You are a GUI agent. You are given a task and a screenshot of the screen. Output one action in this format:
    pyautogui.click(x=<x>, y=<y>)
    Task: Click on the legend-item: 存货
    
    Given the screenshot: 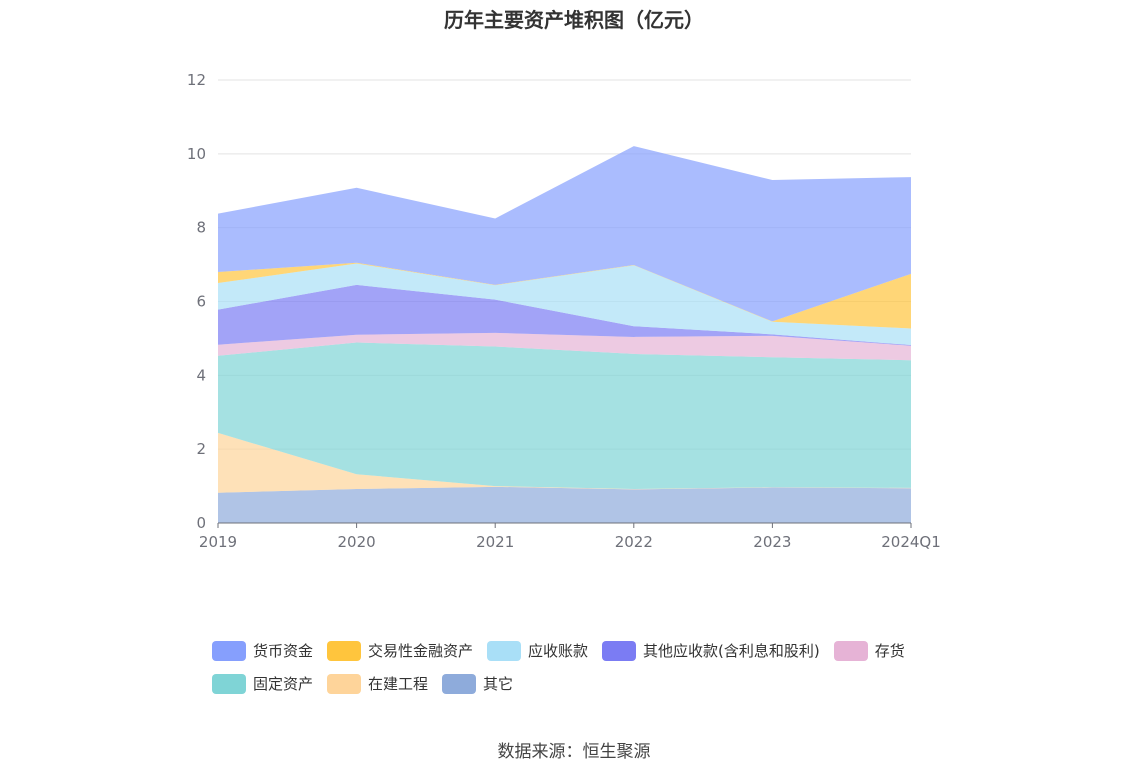 What is the action you would take?
    pyautogui.click(x=869, y=650)
    